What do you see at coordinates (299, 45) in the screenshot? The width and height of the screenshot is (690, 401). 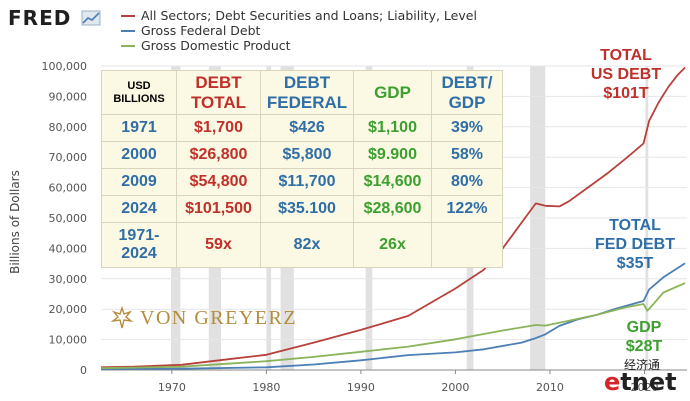 I see `legend-item-gdp: Gross Domestic Product` at bounding box center [299, 45].